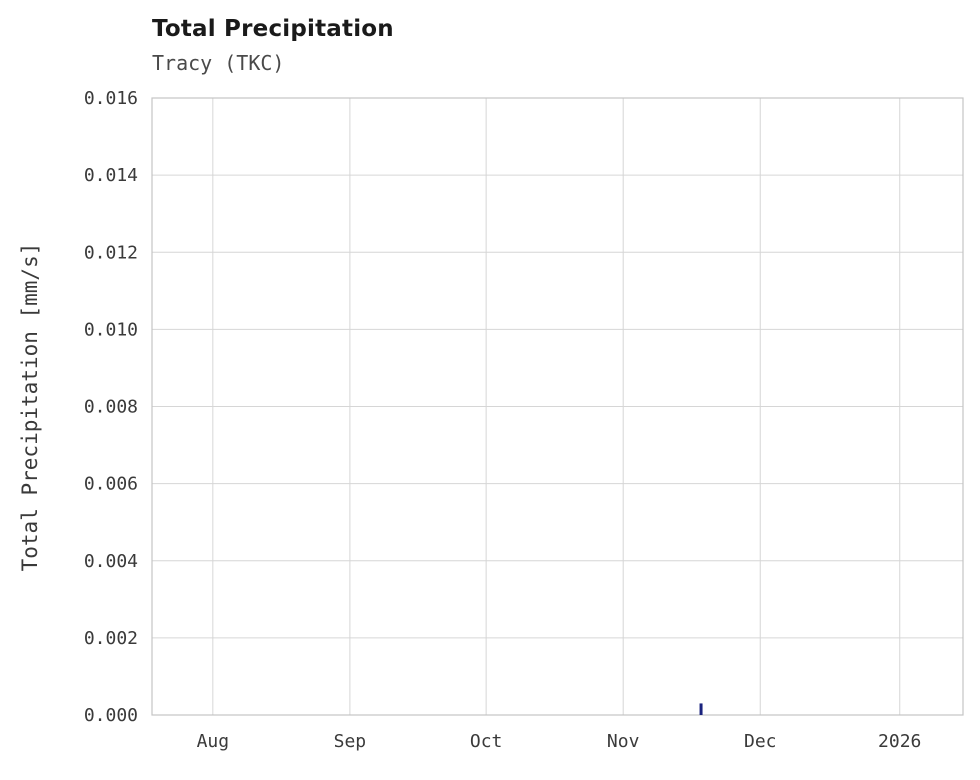 Image resolution: width=980 pixels, height=780 pixels. What do you see at coordinates (111, 484) in the screenshot?
I see `y-tick-label: 0.006` at bounding box center [111, 484].